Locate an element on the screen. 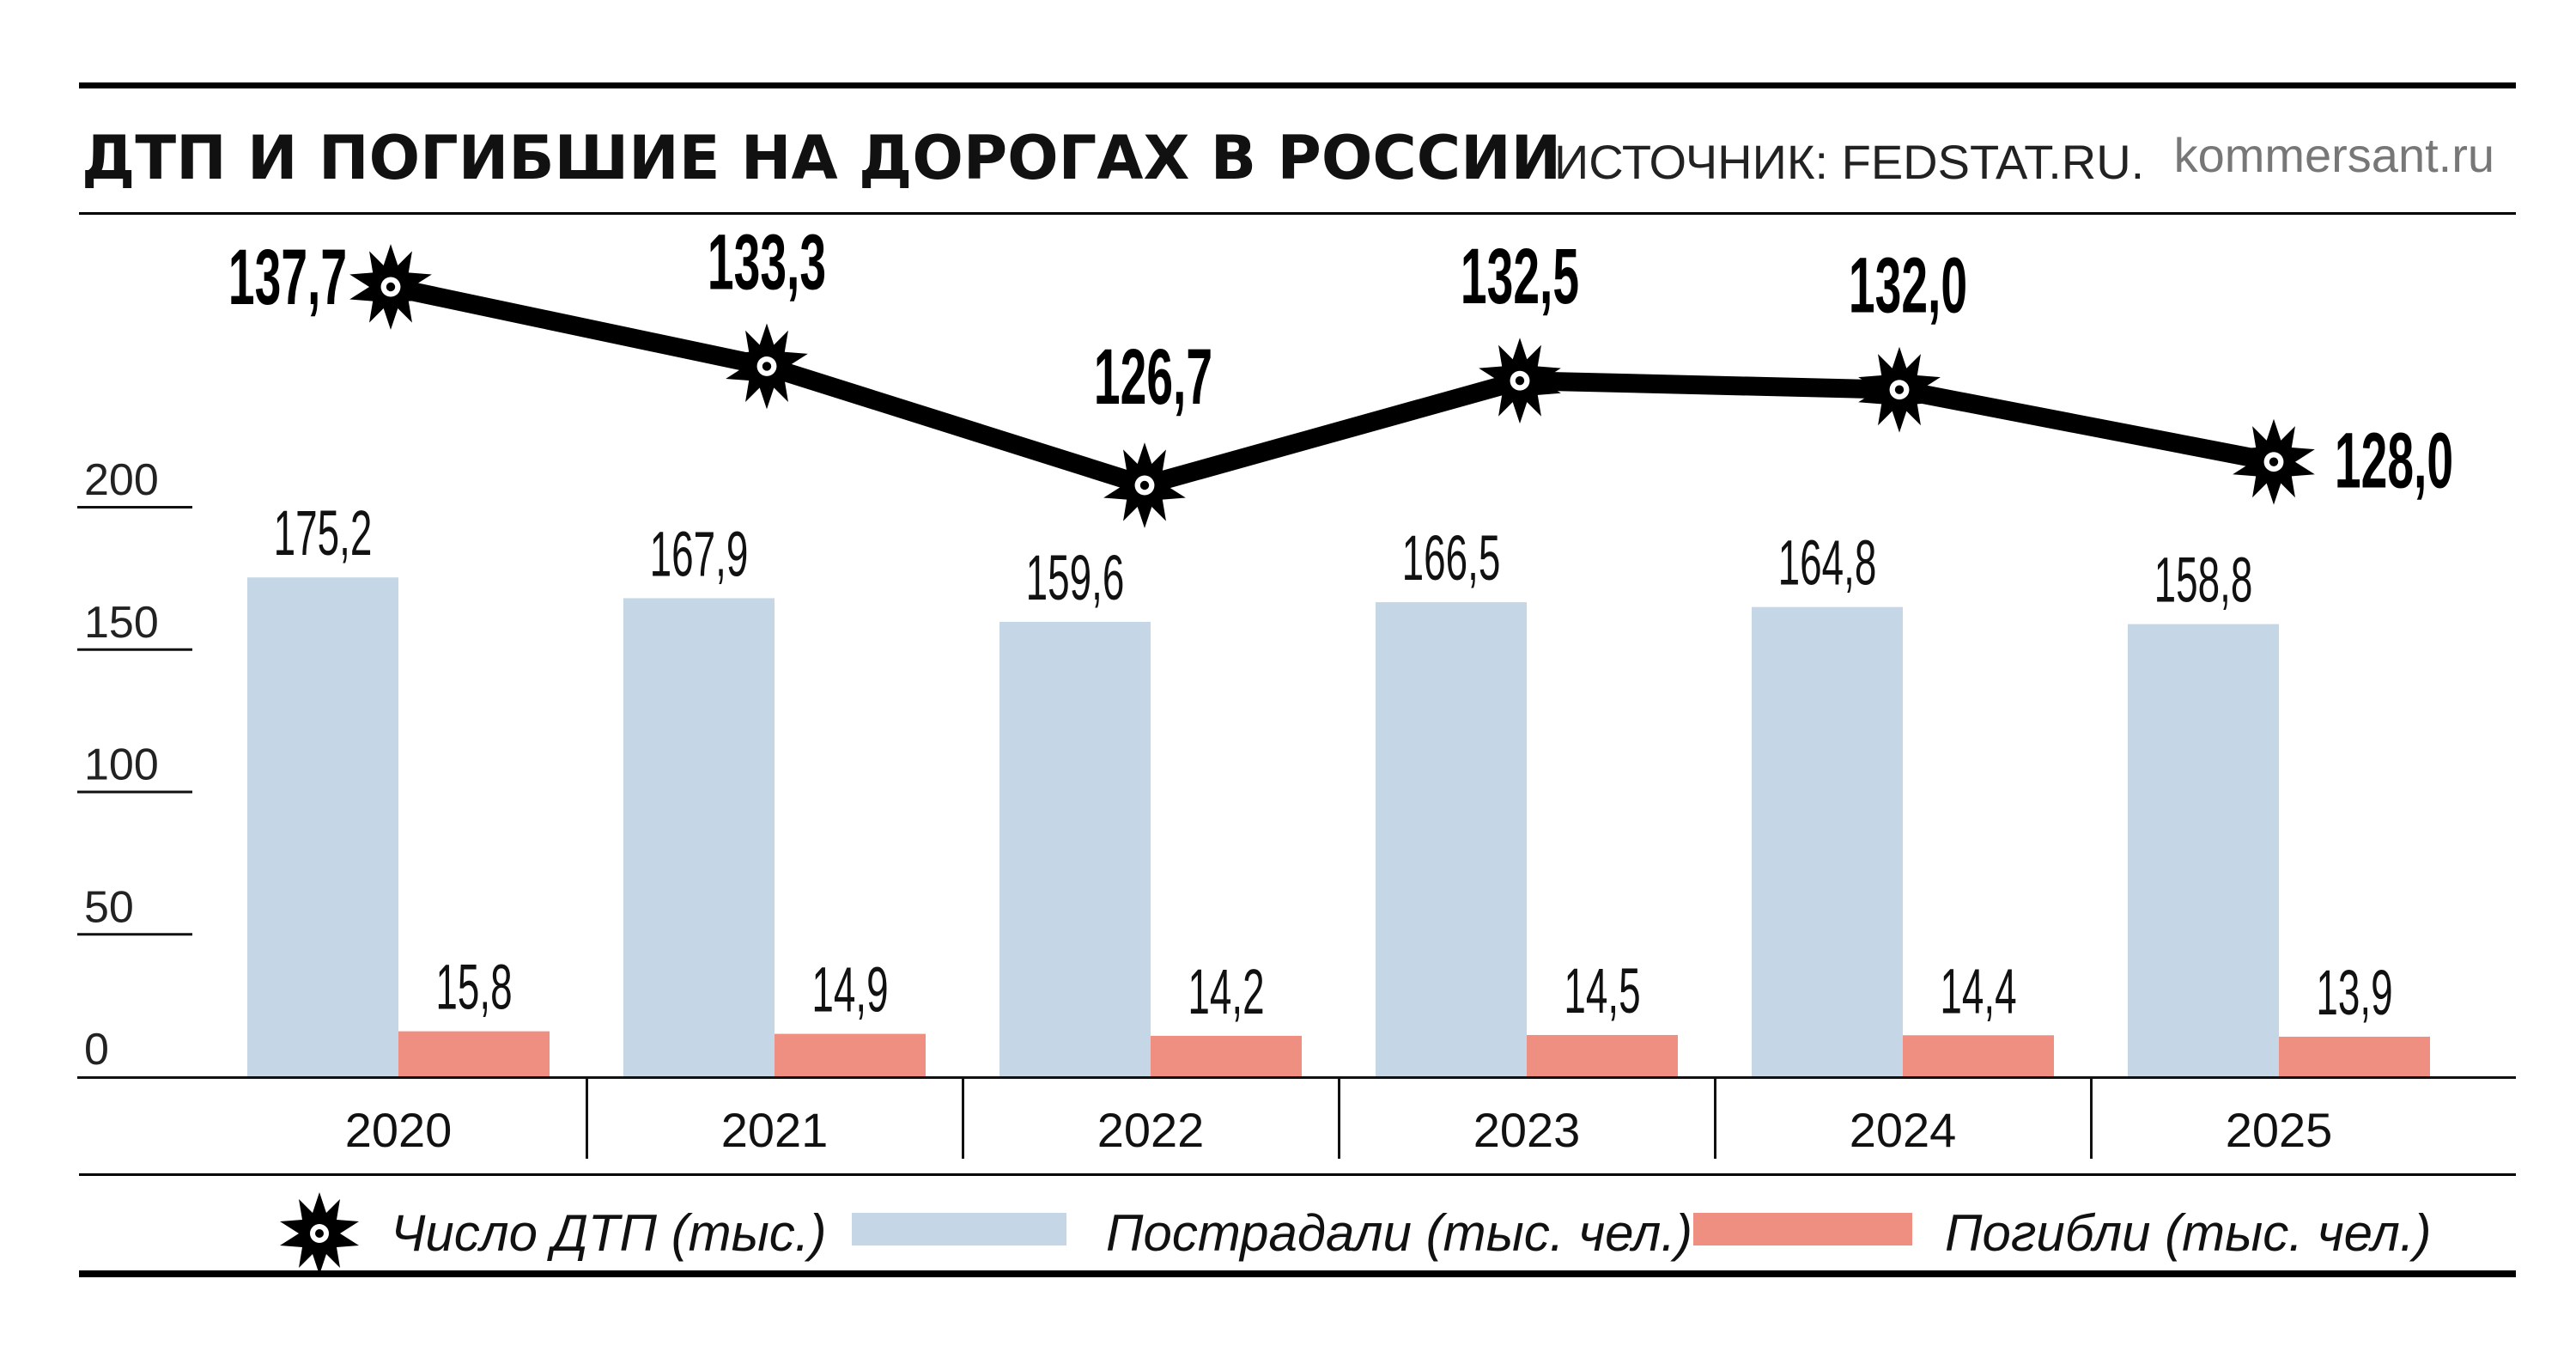 The height and width of the screenshot is (1352, 2576). bar-injured-label: 159,6 is located at coordinates (1075, 578).